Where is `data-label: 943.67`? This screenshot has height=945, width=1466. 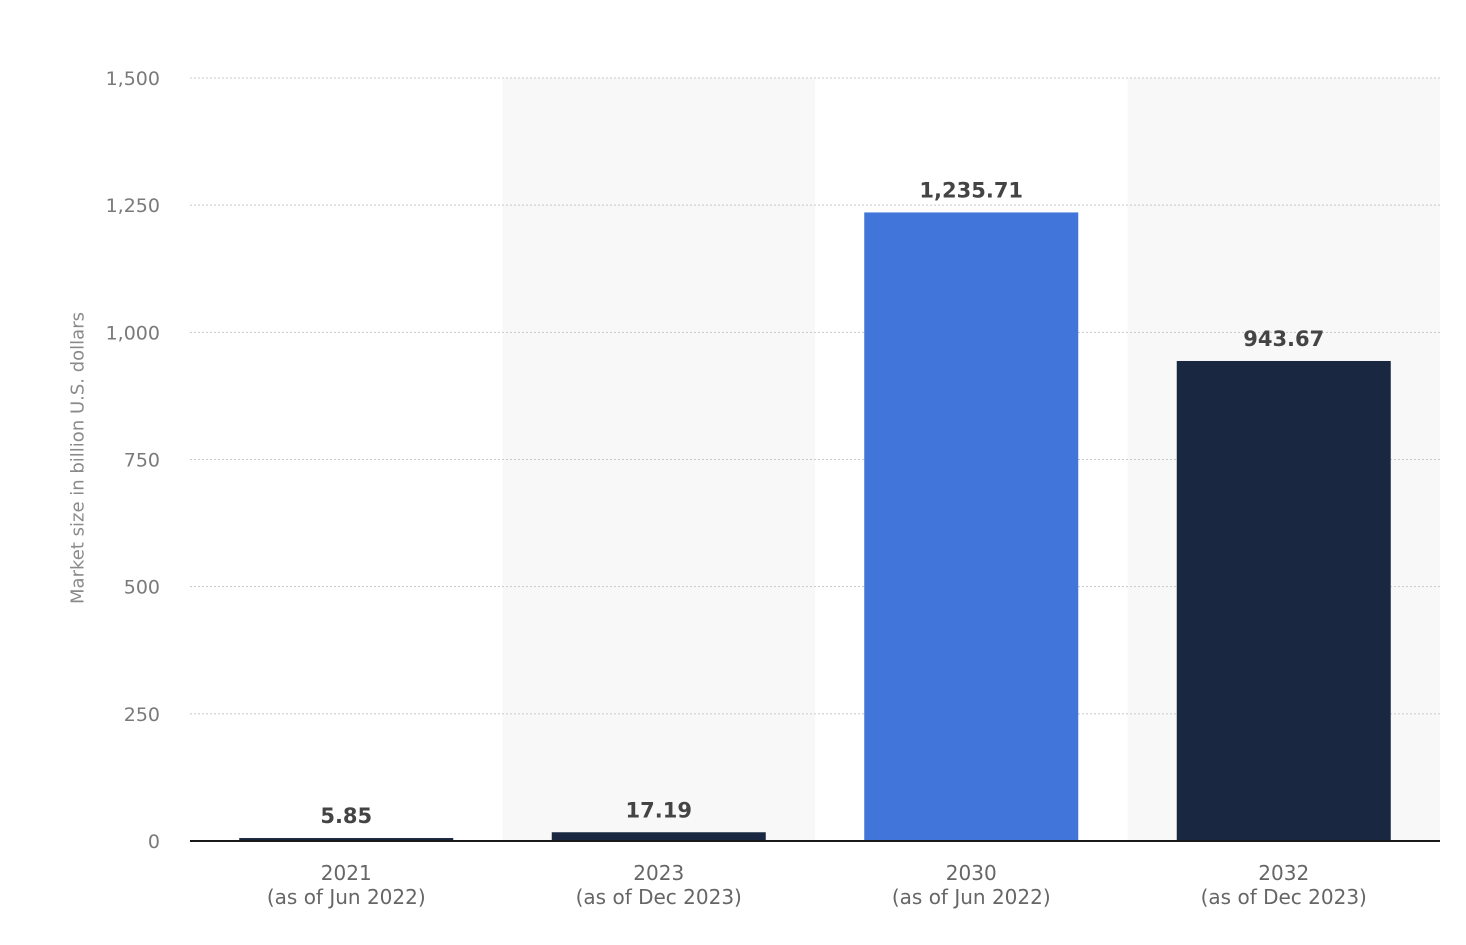 data-label: 943.67 is located at coordinates (1283, 339).